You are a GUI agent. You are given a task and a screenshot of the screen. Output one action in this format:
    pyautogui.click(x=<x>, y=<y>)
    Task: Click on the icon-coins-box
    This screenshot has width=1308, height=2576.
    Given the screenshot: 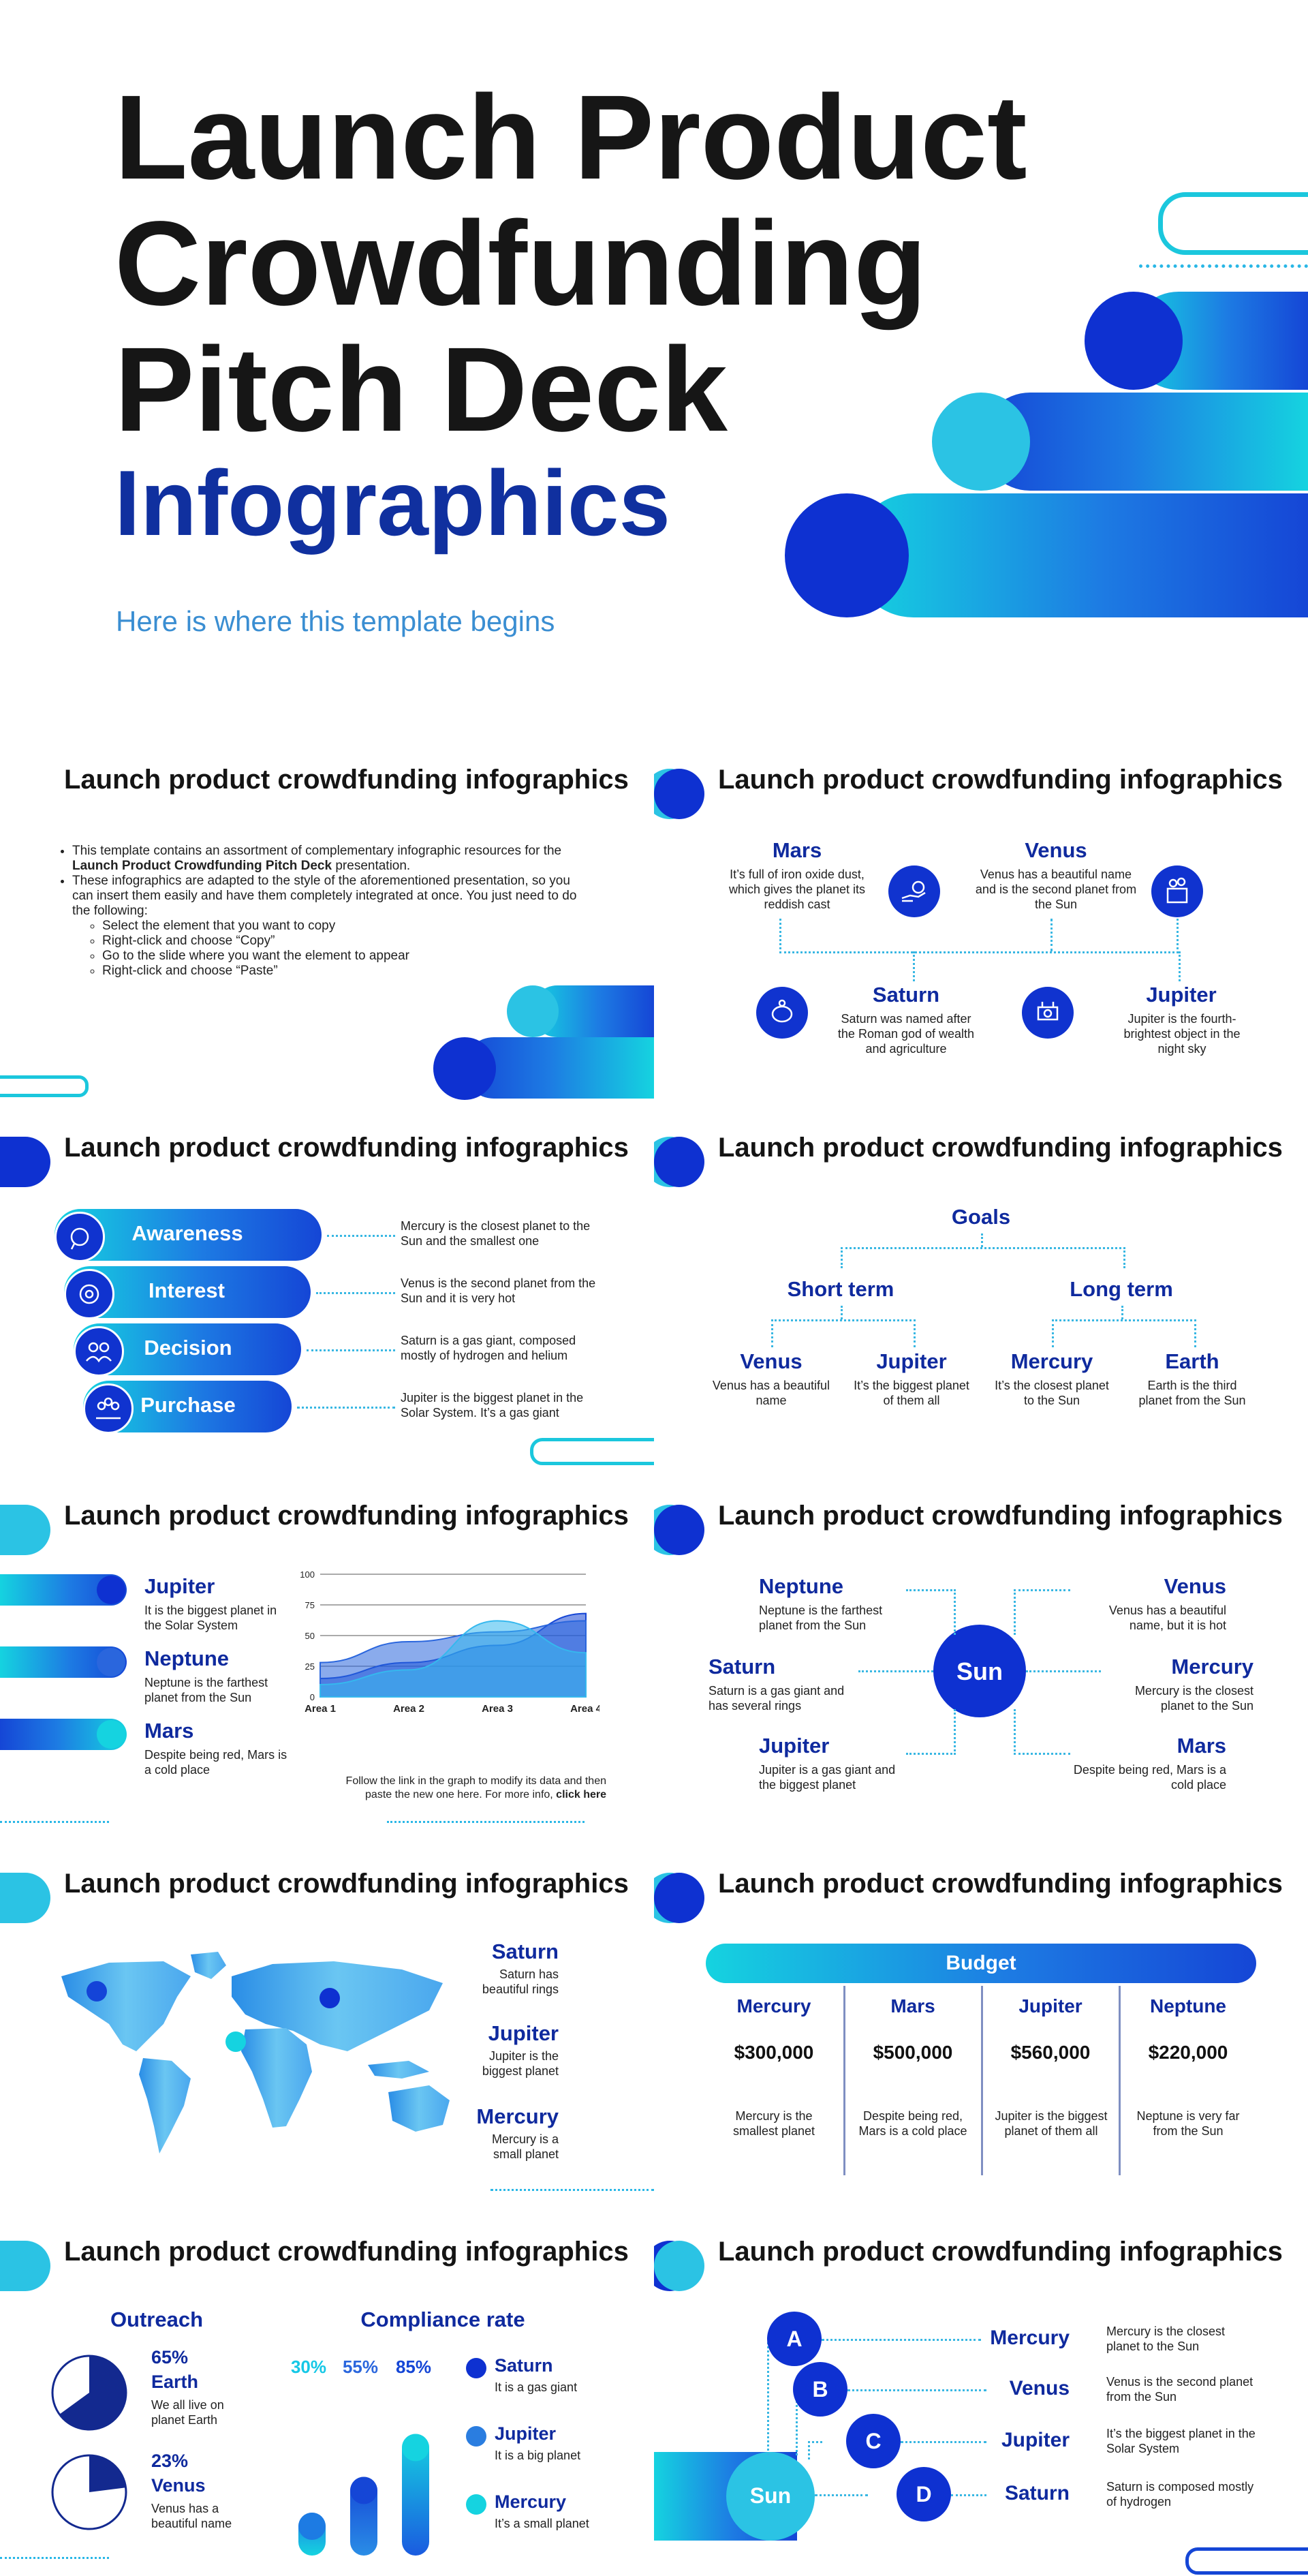 What is the action you would take?
    pyautogui.click(x=1177, y=891)
    